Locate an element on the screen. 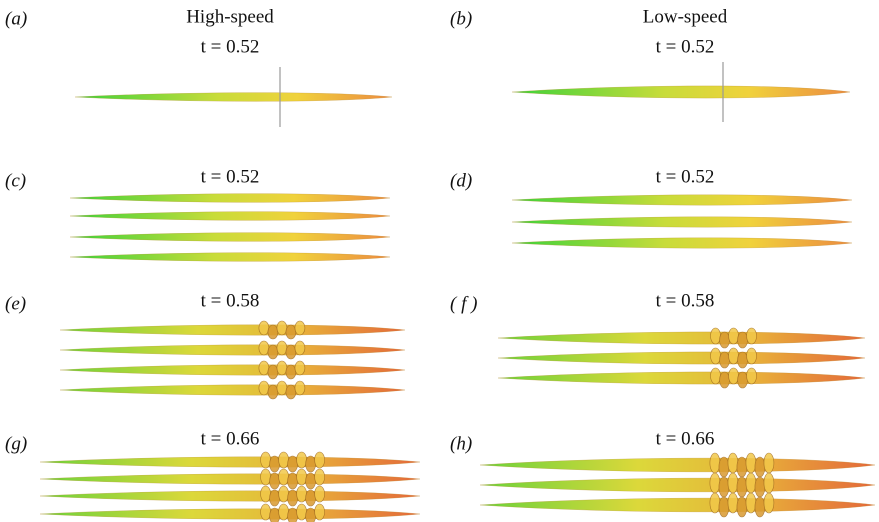  time-label: t = 0.66 is located at coordinates (230, 438).